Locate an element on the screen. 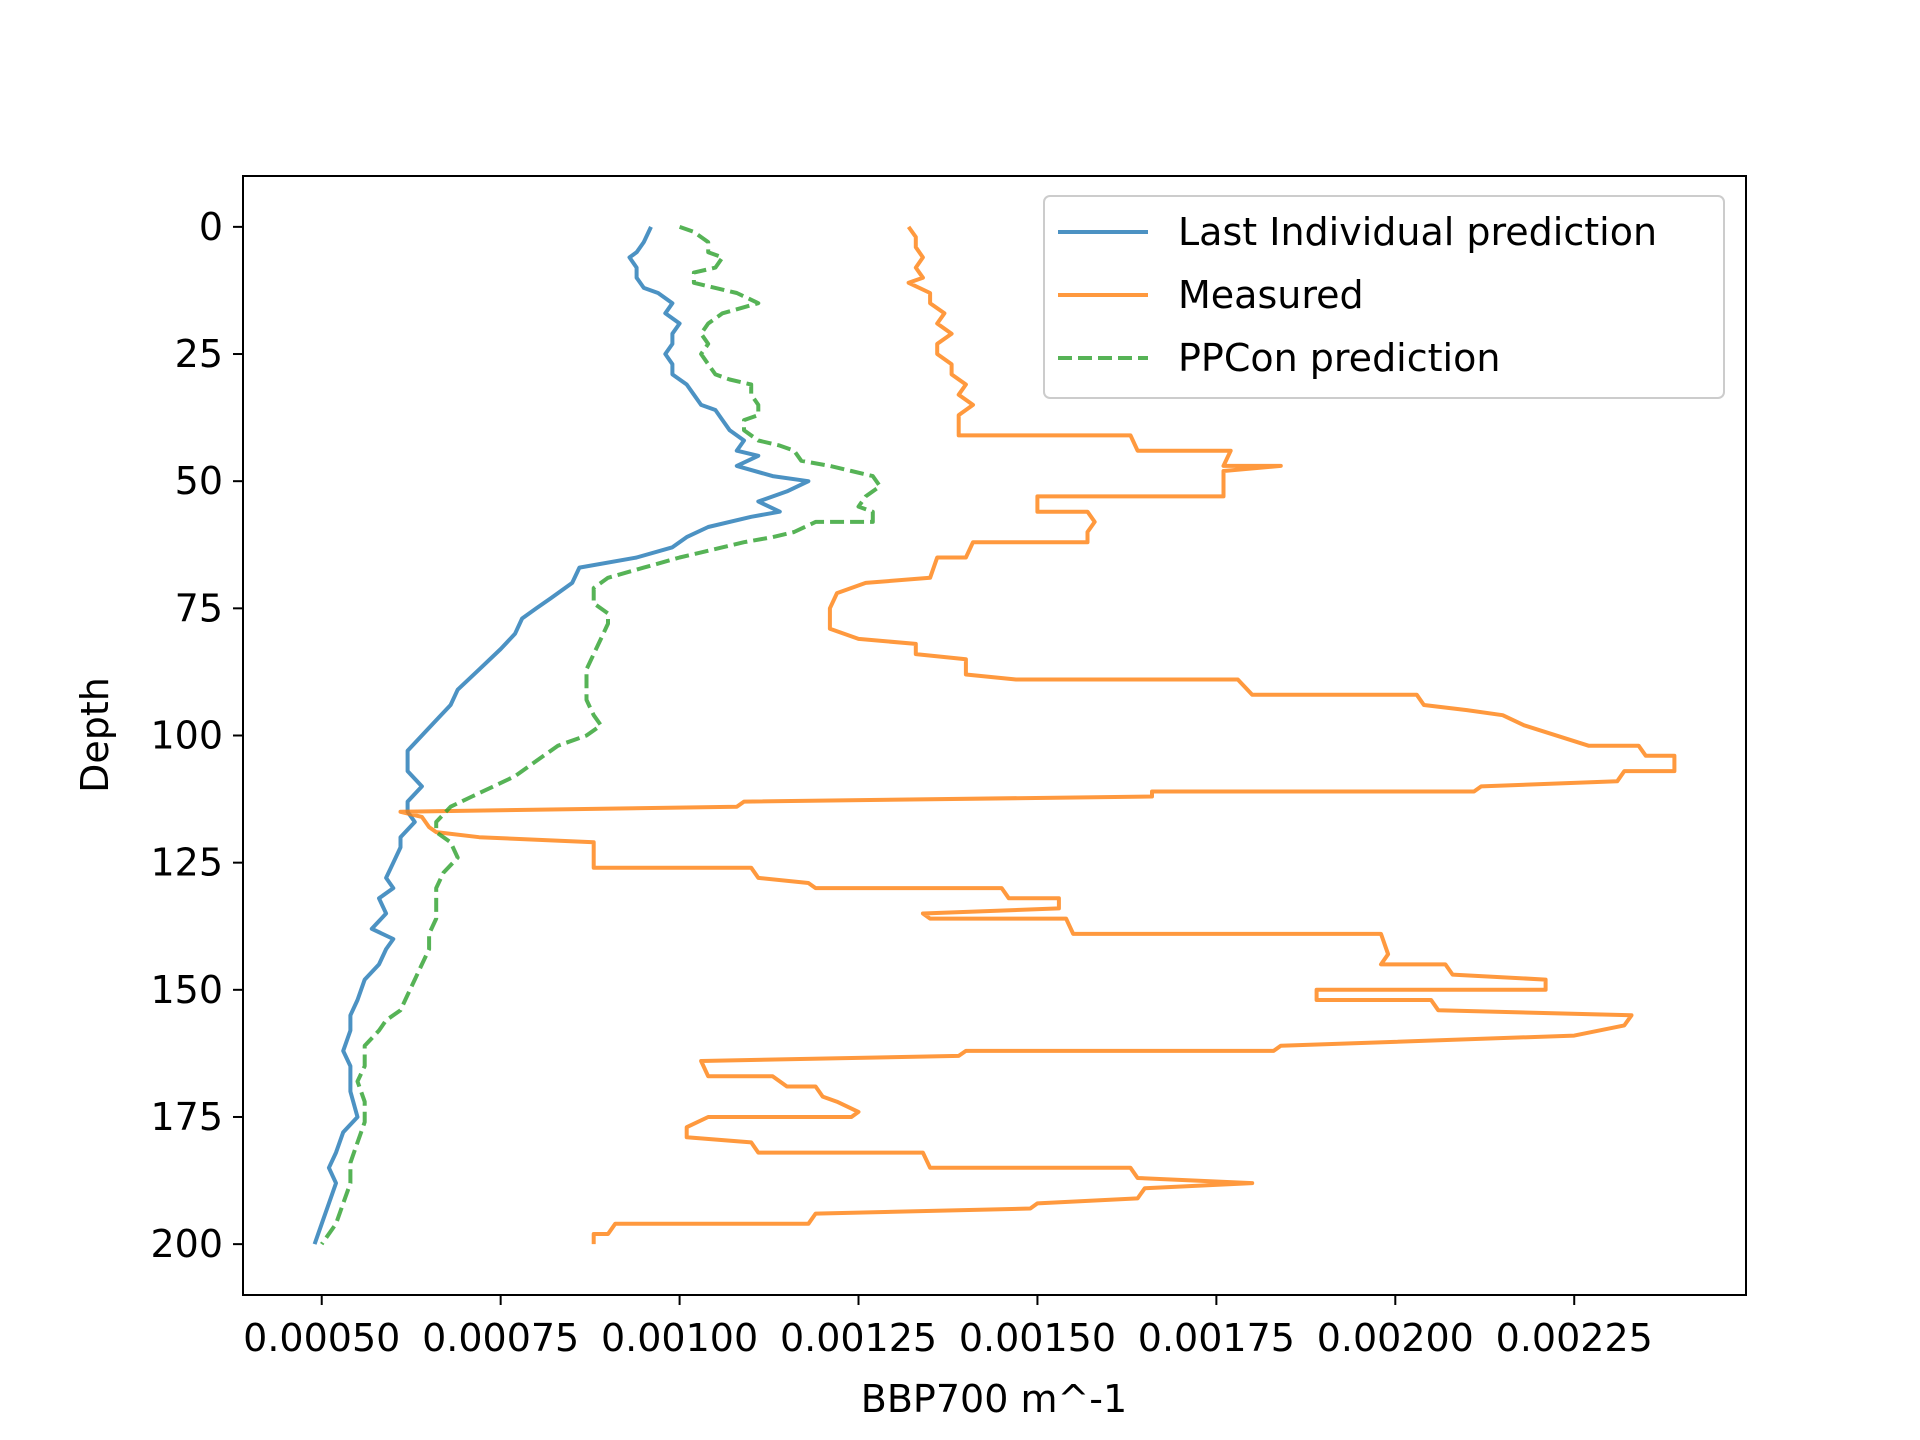  legend-label-1: Measured is located at coordinates (1271, 295).